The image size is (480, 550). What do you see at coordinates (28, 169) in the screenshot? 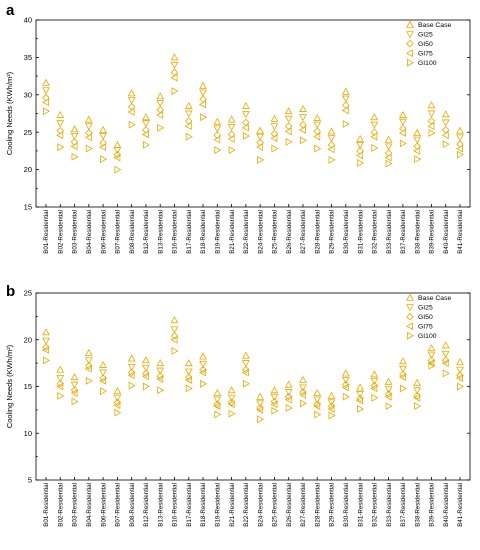
I see `panel-a-ytick-label: 20` at bounding box center [28, 169].